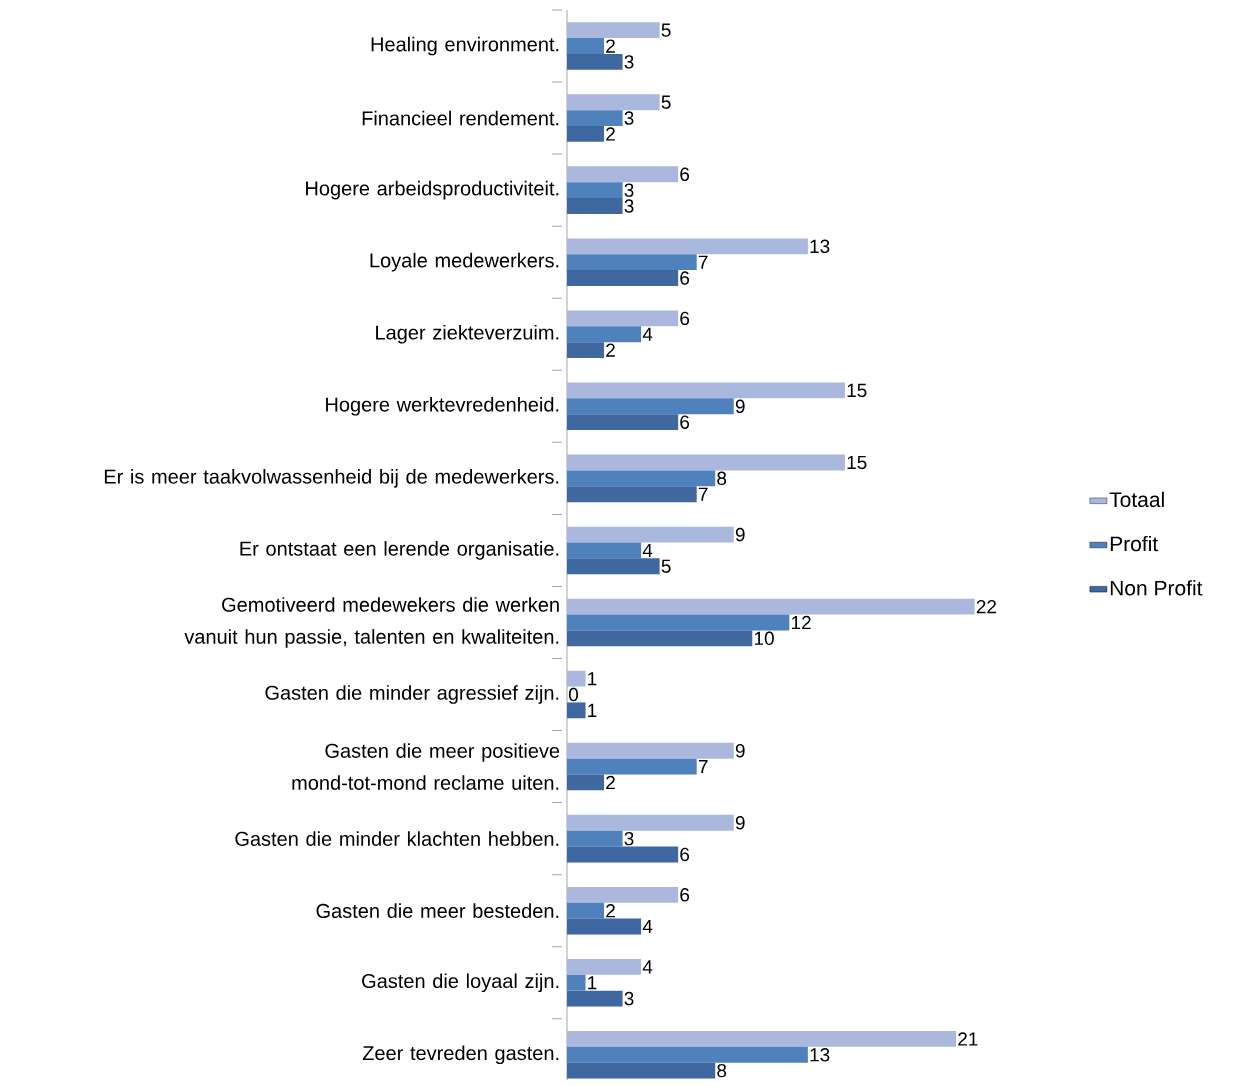 This screenshot has width=1236, height=1086. What do you see at coordinates (460, 118) in the screenshot?
I see `y-tick-label: Financieel rendement.` at bounding box center [460, 118].